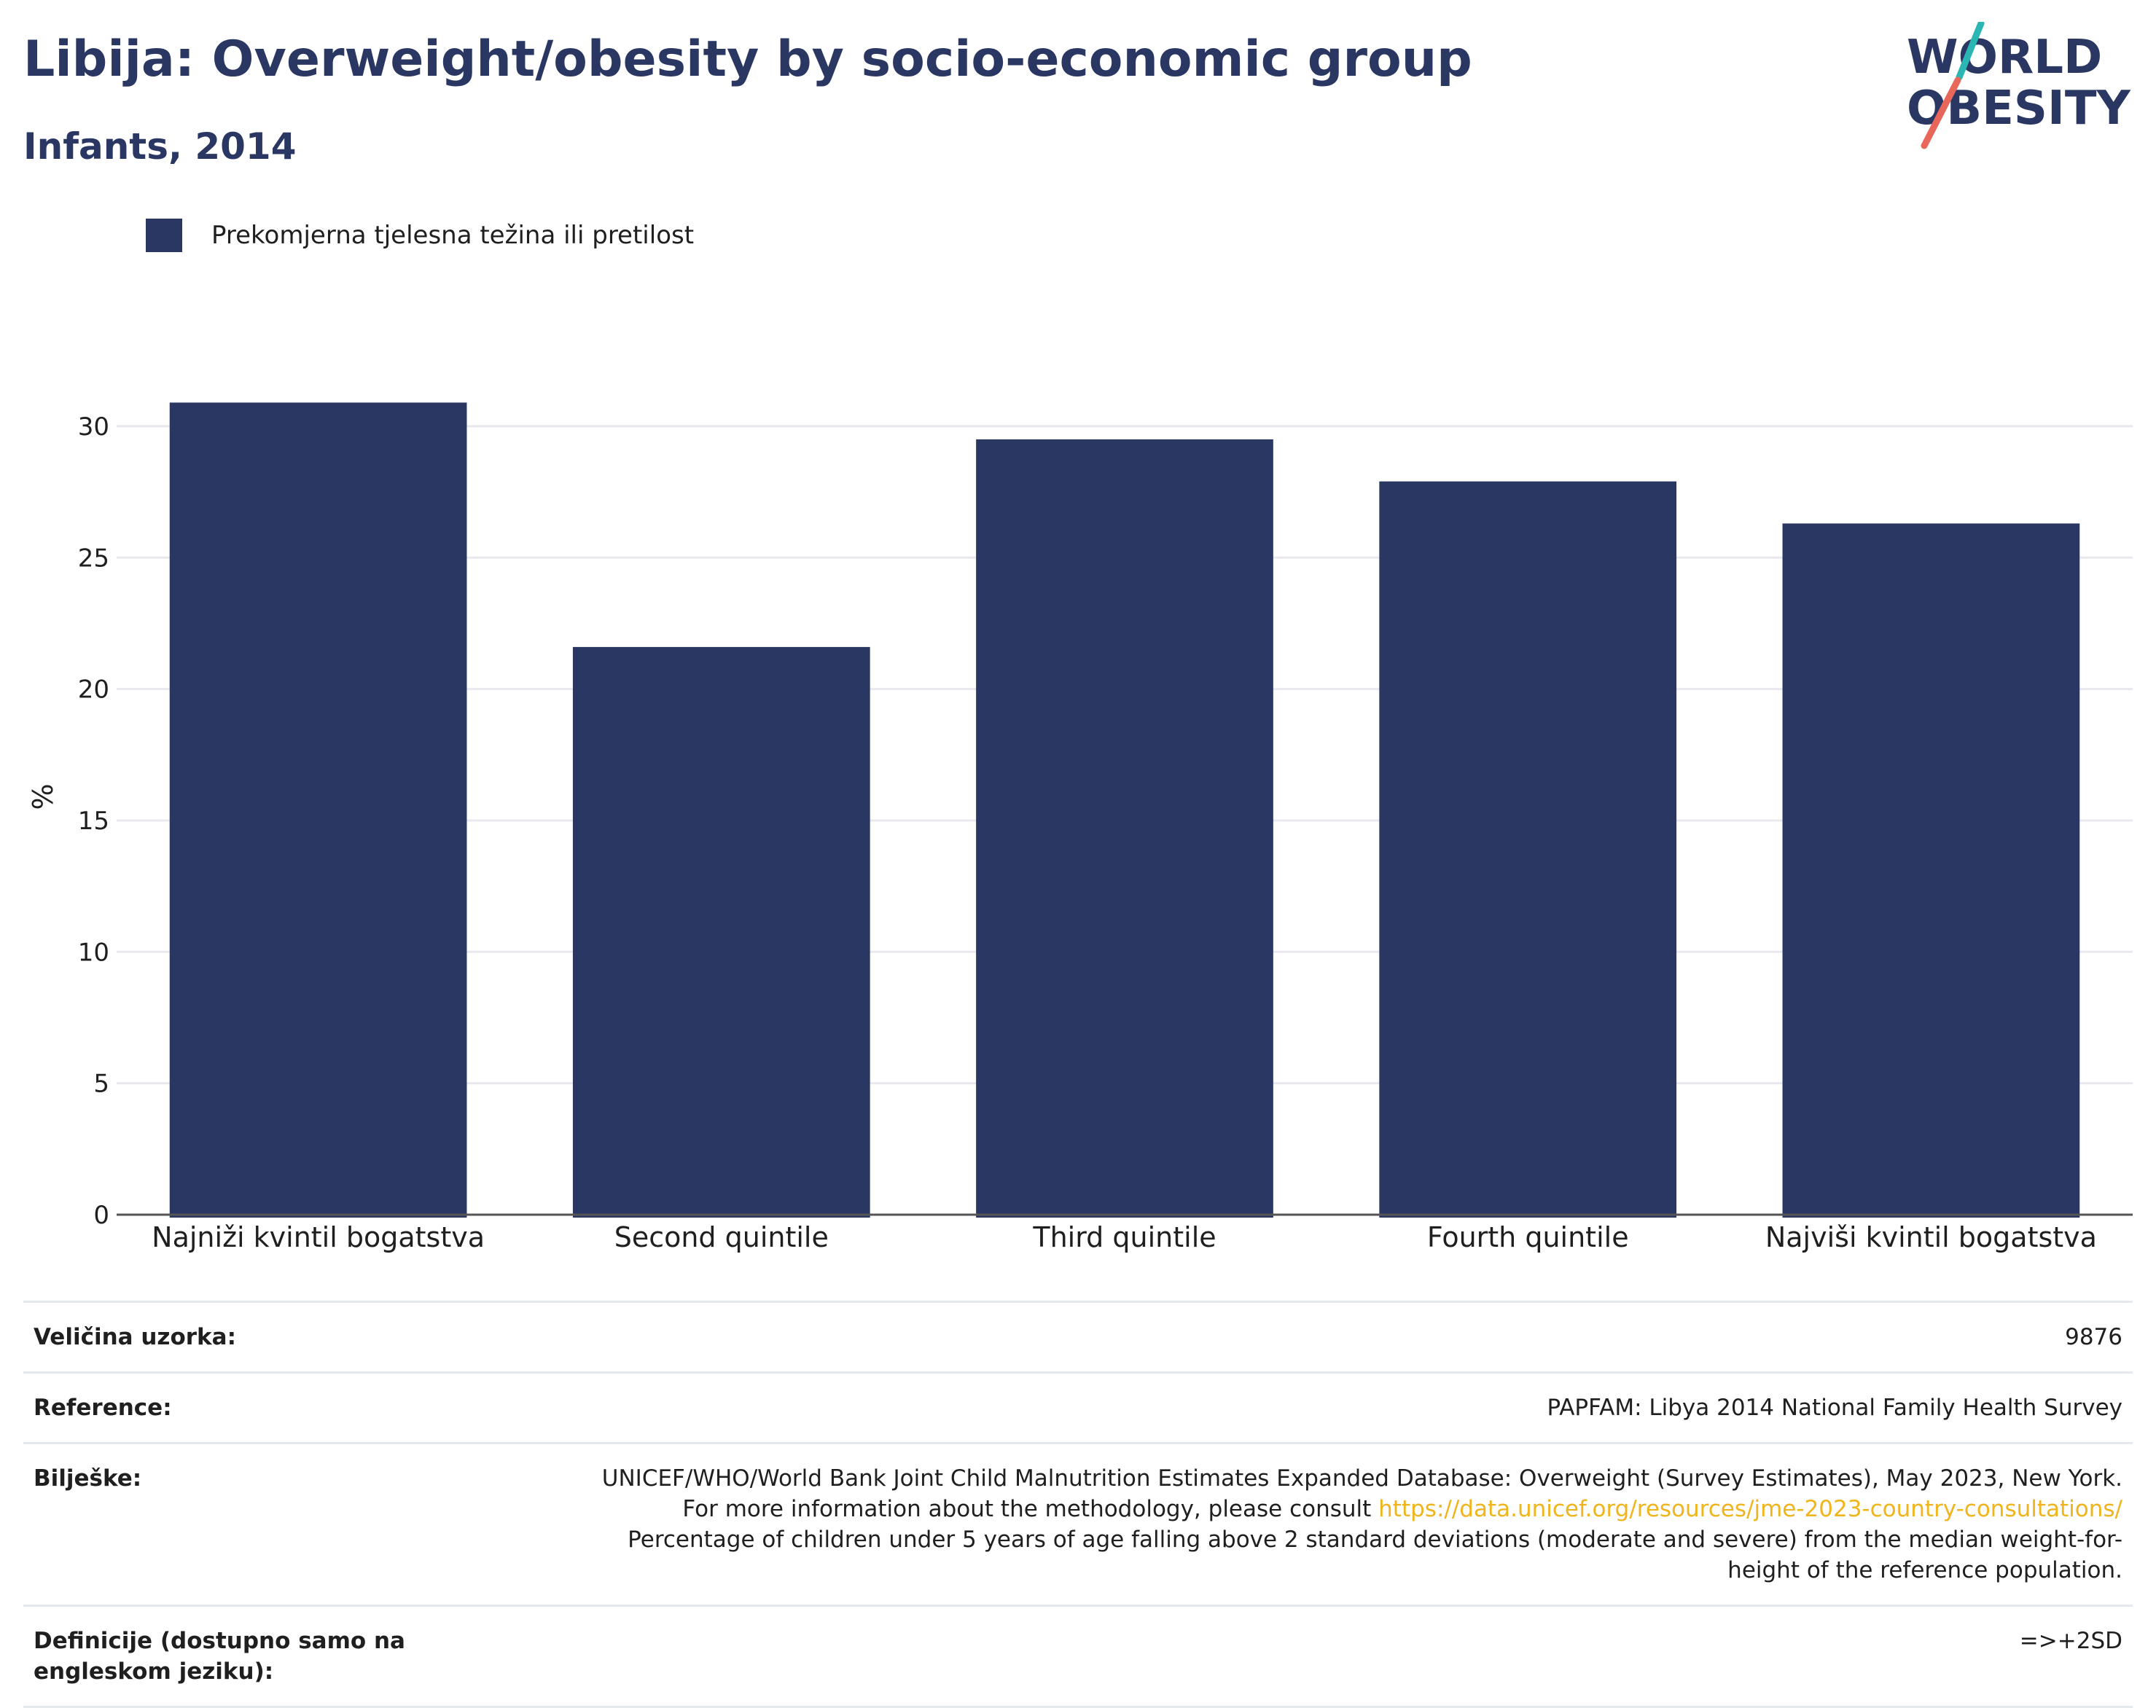 This screenshot has width=2156, height=1708. Describe the element at coordinates (101, 1084) in the screenshot. I see `y-tick-label: 5` at that location.